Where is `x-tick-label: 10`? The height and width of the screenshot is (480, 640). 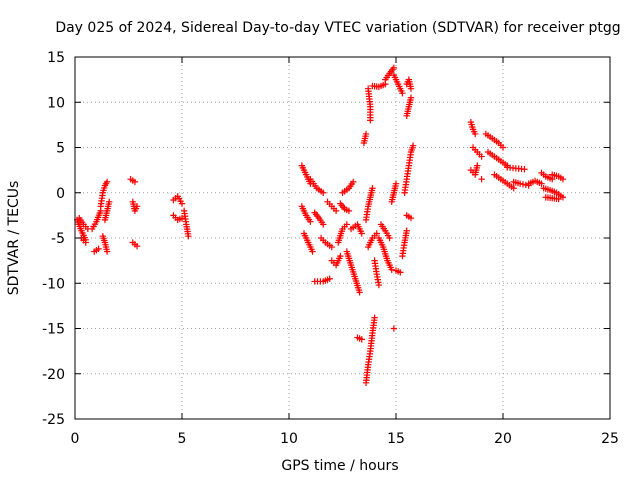 x-tick-label: 10 is located at coordinates (289, 439).